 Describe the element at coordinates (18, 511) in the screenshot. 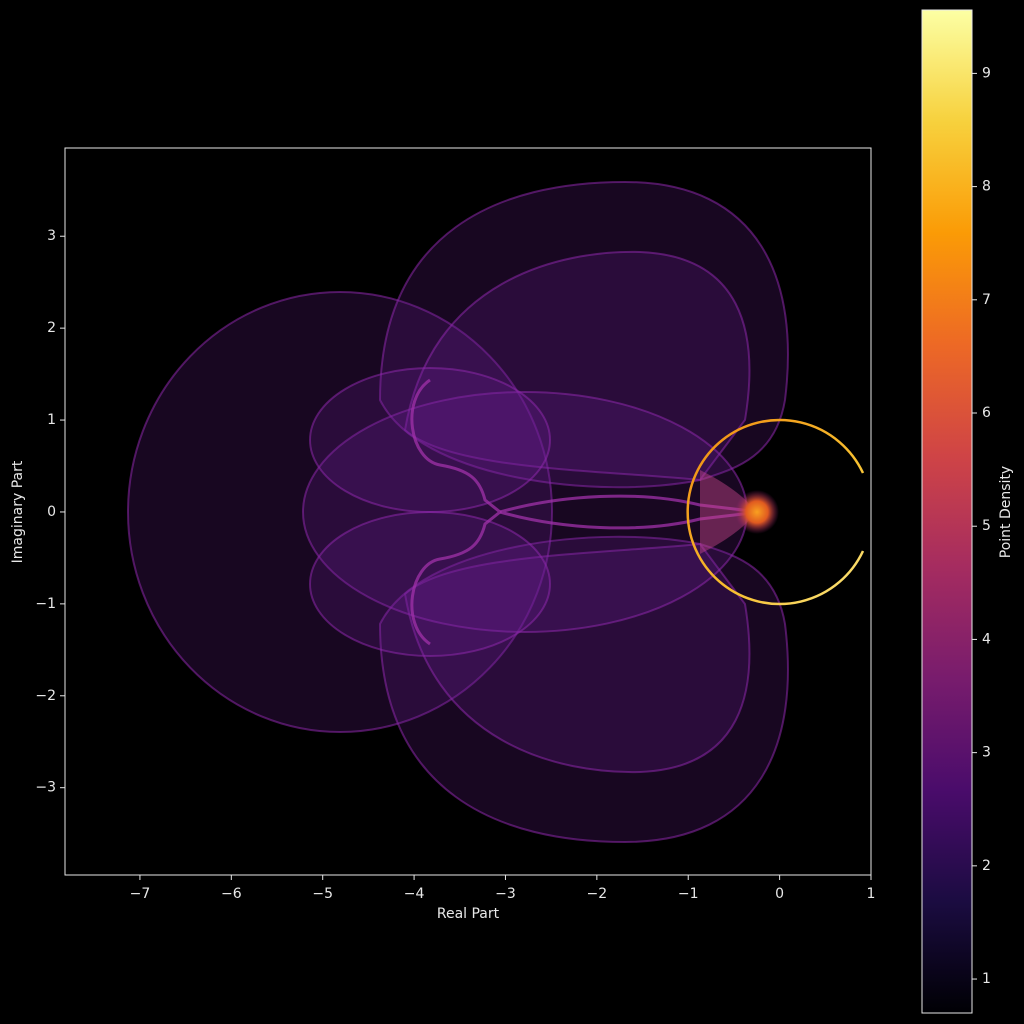

I see `y-axis-label: Imaginary Part` at that location.